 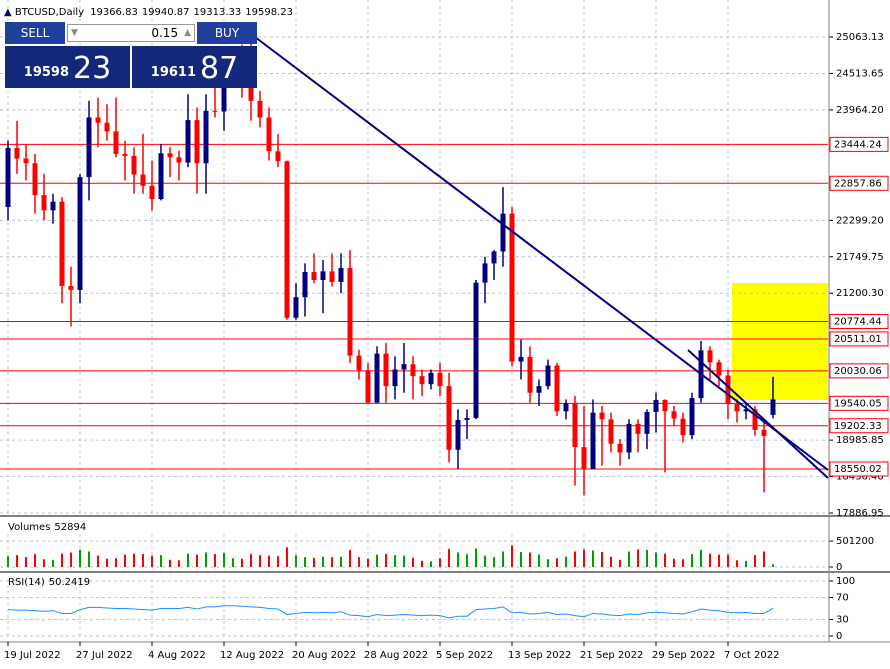 I want to click on high-value: 19940.87, so click(x=166, y=12).